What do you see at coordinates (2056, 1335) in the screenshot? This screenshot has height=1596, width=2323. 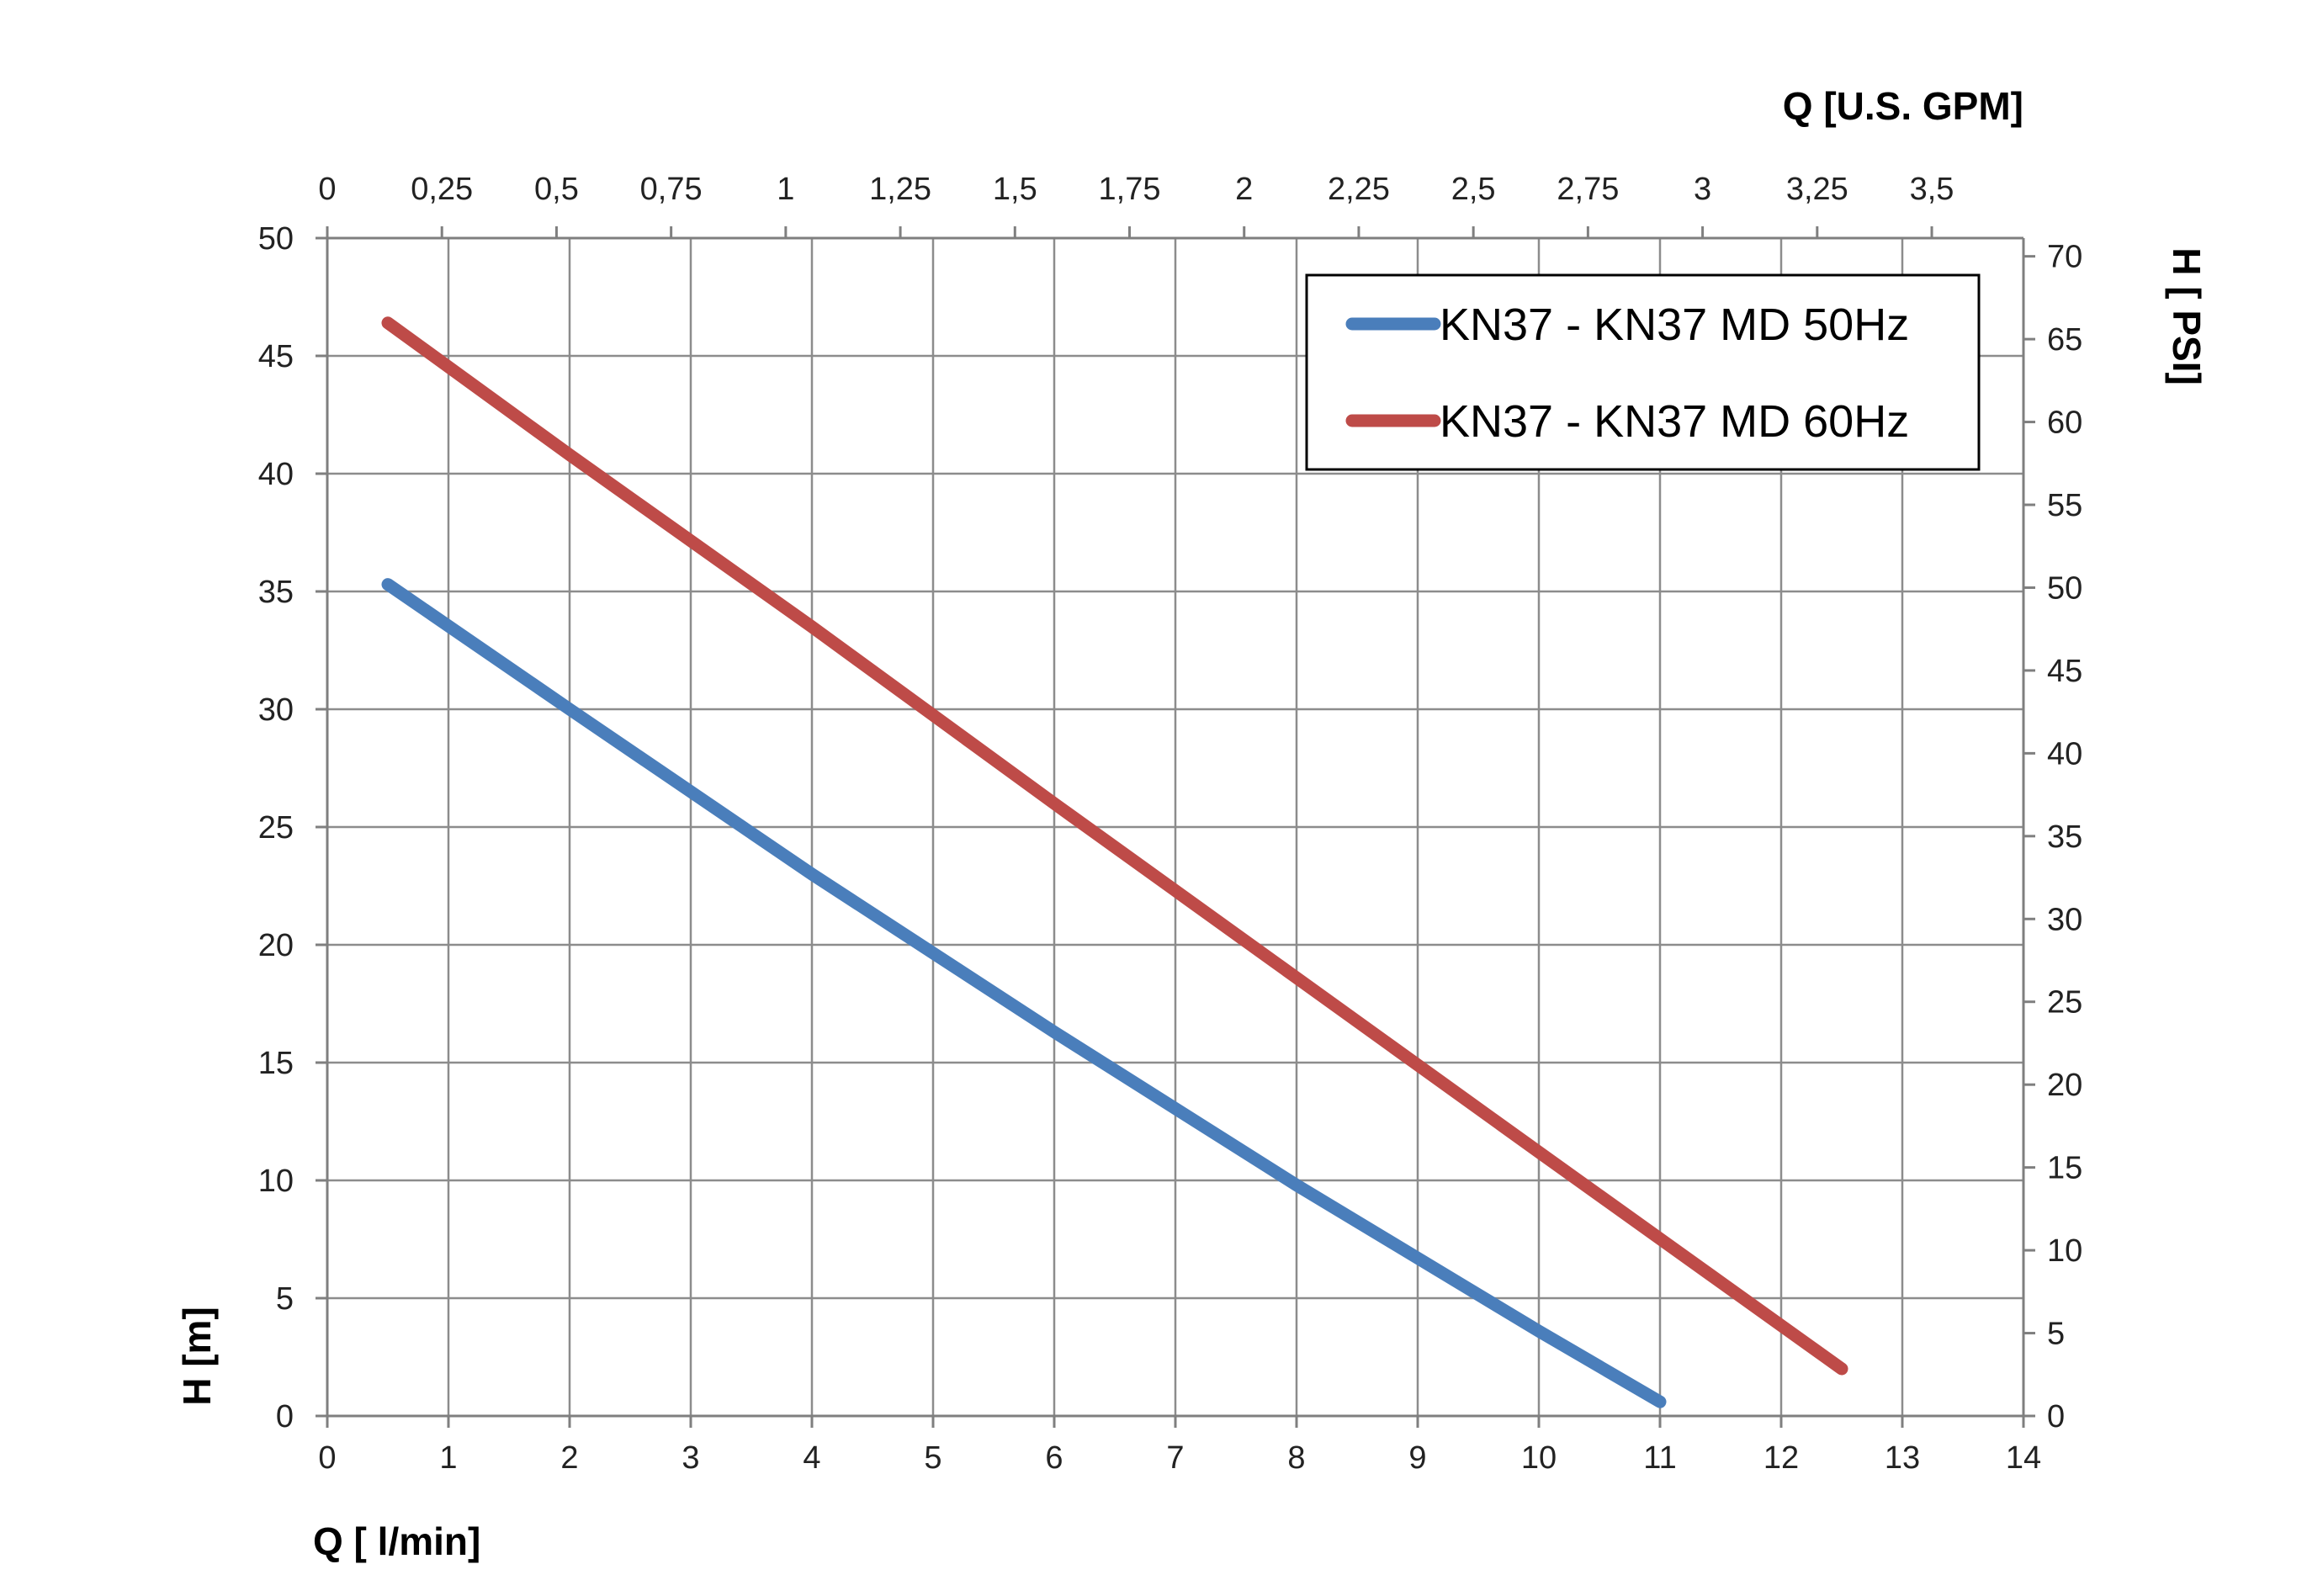 I see `y2-tick-label: 5` at bounding box center [2056, 1335].